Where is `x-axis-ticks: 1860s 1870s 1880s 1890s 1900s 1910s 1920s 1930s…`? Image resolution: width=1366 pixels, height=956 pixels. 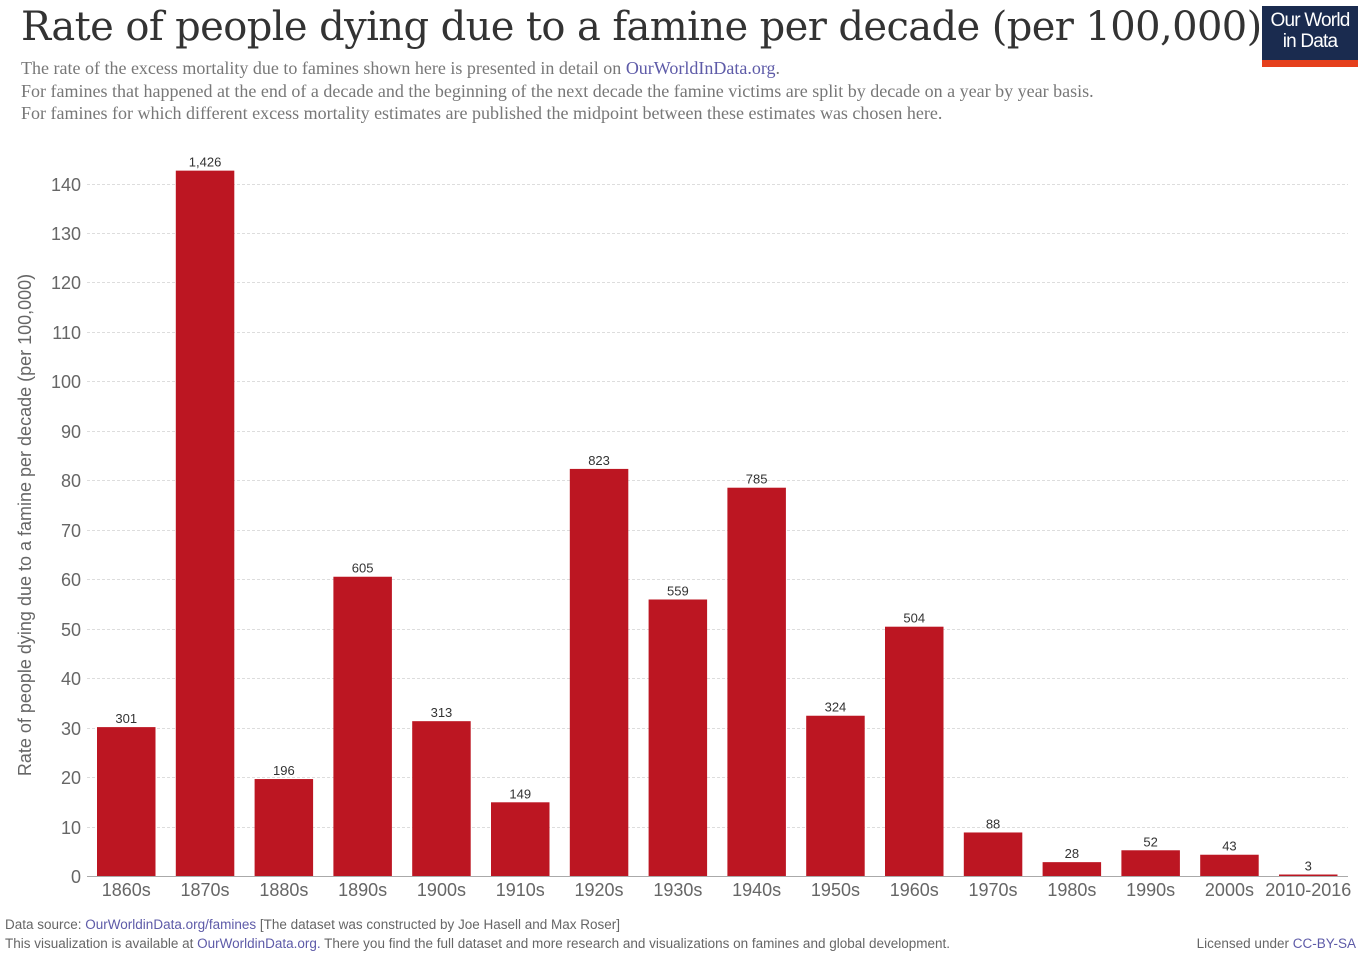
x-axis-ticks: 1860s 1870s 1880s 1890s 1900s 1910s 1920s 1930s… is located at coordinates (727, 890).